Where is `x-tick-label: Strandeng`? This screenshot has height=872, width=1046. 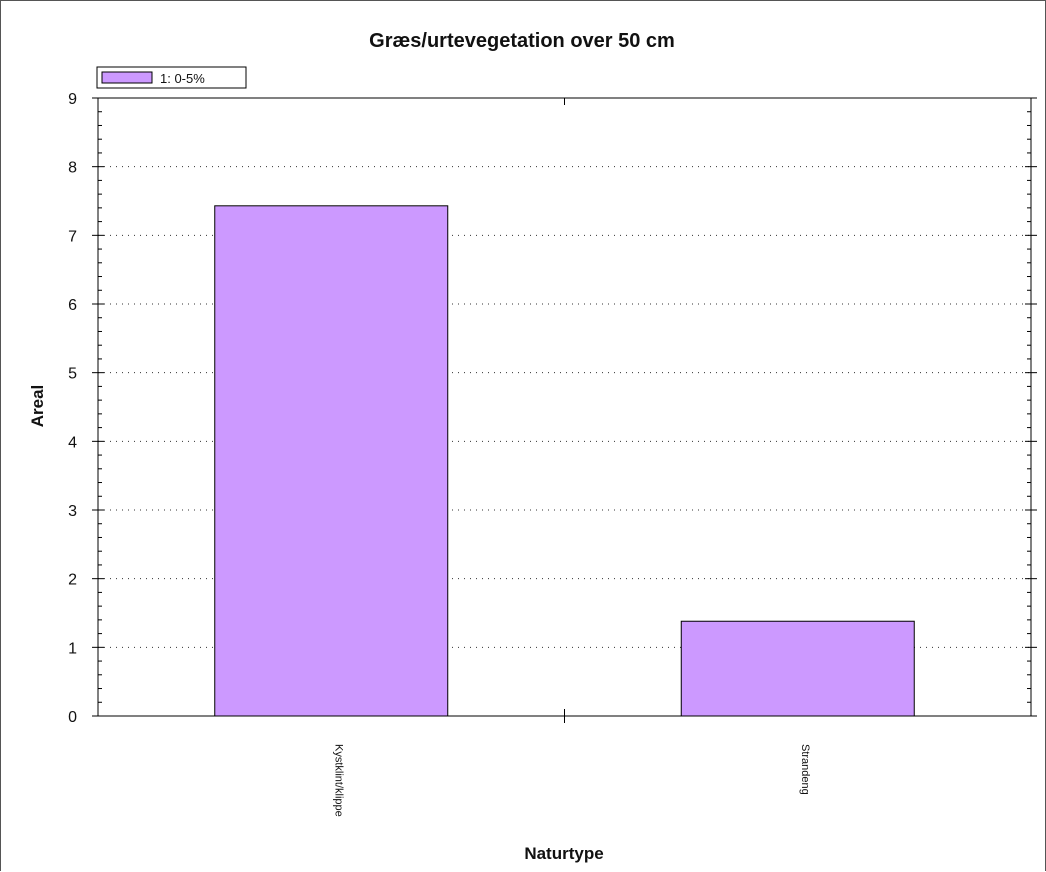 x-tick-label: Strandeng is located at coordinates (805, 769).